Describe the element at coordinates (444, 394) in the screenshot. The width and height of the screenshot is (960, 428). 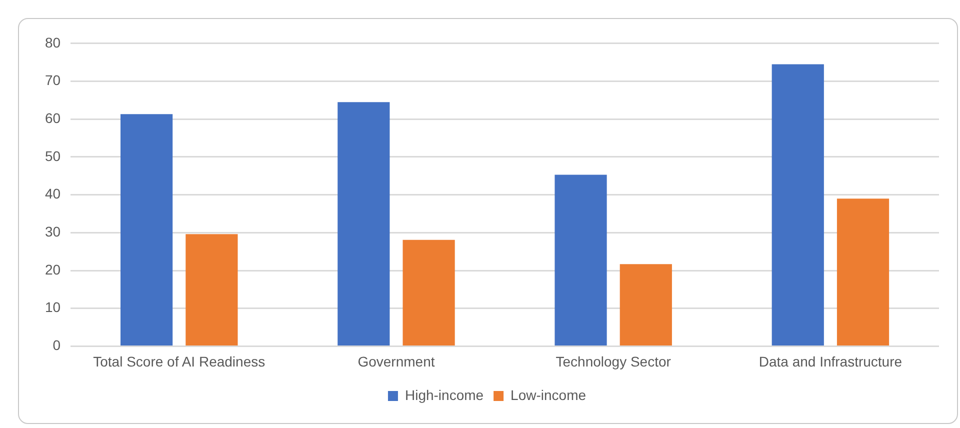
I see `legend-label: High-income` at that location.